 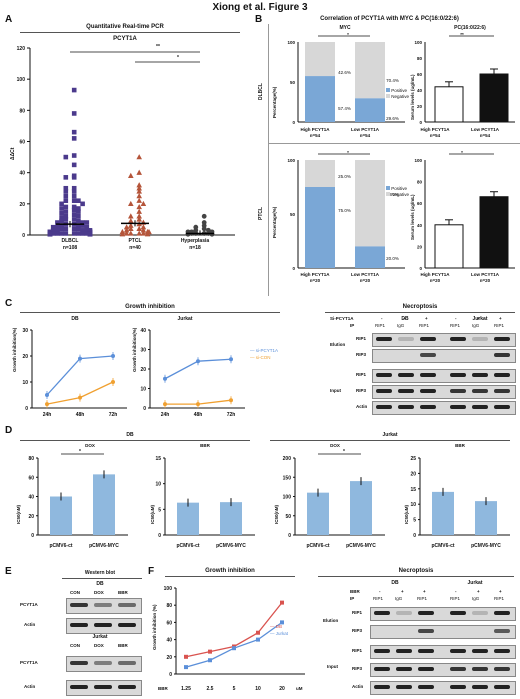 I want to click on c-legend-1: — si-PCYT1A, so click(x=264, y=350).